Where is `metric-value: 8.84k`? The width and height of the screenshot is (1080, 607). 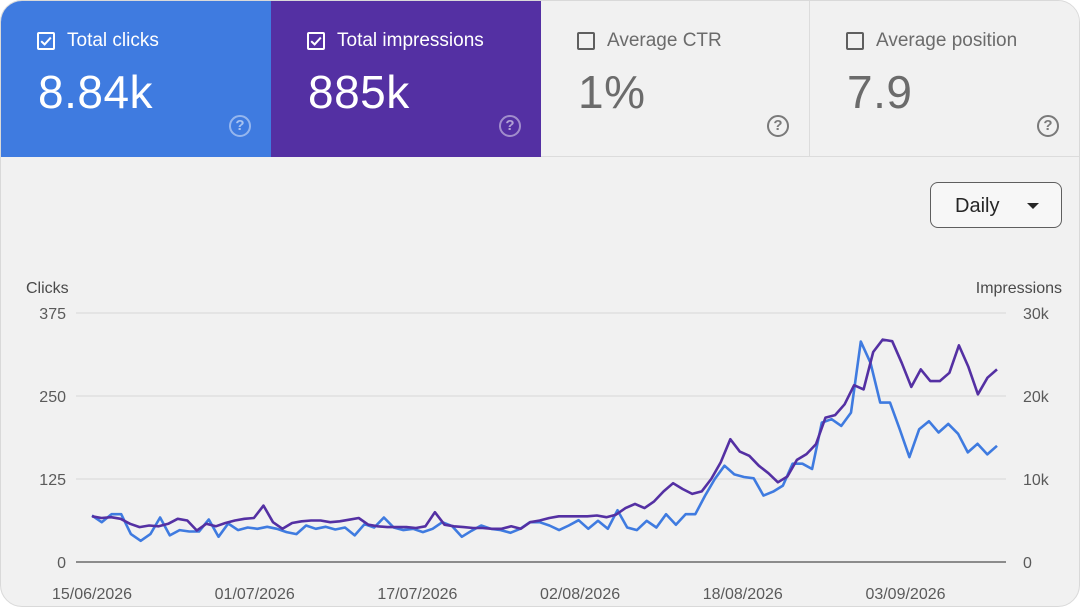 metric-value: 8.84k is located at coordinates (96, 92).